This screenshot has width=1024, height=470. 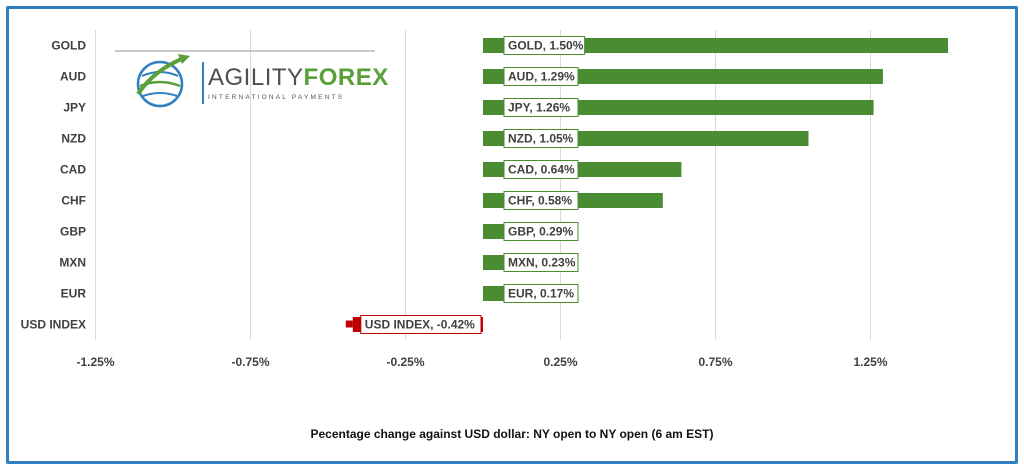 I want to click on x-tick-label: 0.25%, so click(x=560, y=362).